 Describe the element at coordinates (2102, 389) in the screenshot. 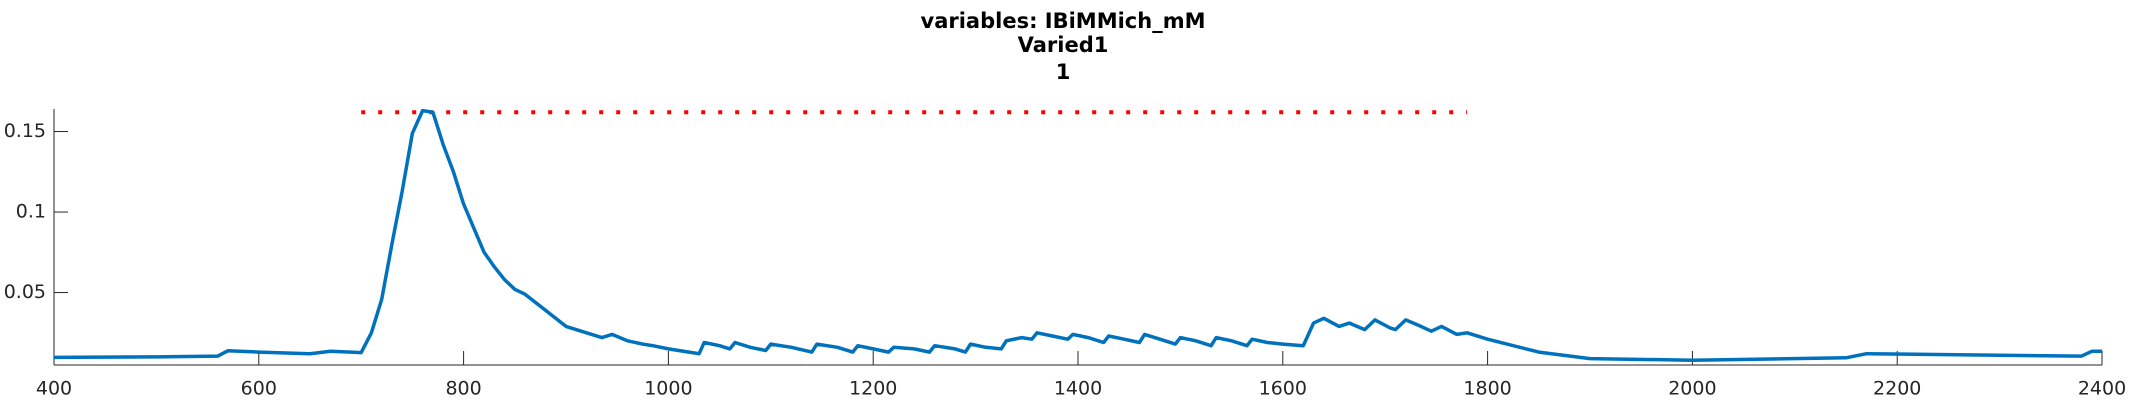

I see `x-tick-label: 2400` at that location.